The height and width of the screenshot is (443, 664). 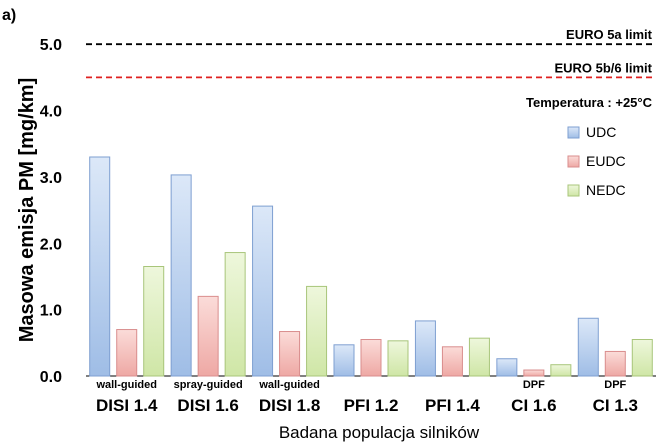 What do you see at coordinates (9, 15) in the screenshot?
I see `panel-label: a)` at bounding box center [9, 15].